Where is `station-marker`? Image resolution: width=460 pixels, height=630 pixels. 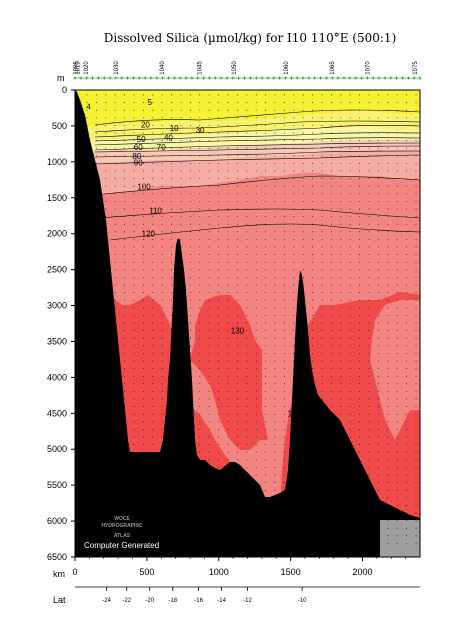
station-marker is located at coordinates (280, 78).